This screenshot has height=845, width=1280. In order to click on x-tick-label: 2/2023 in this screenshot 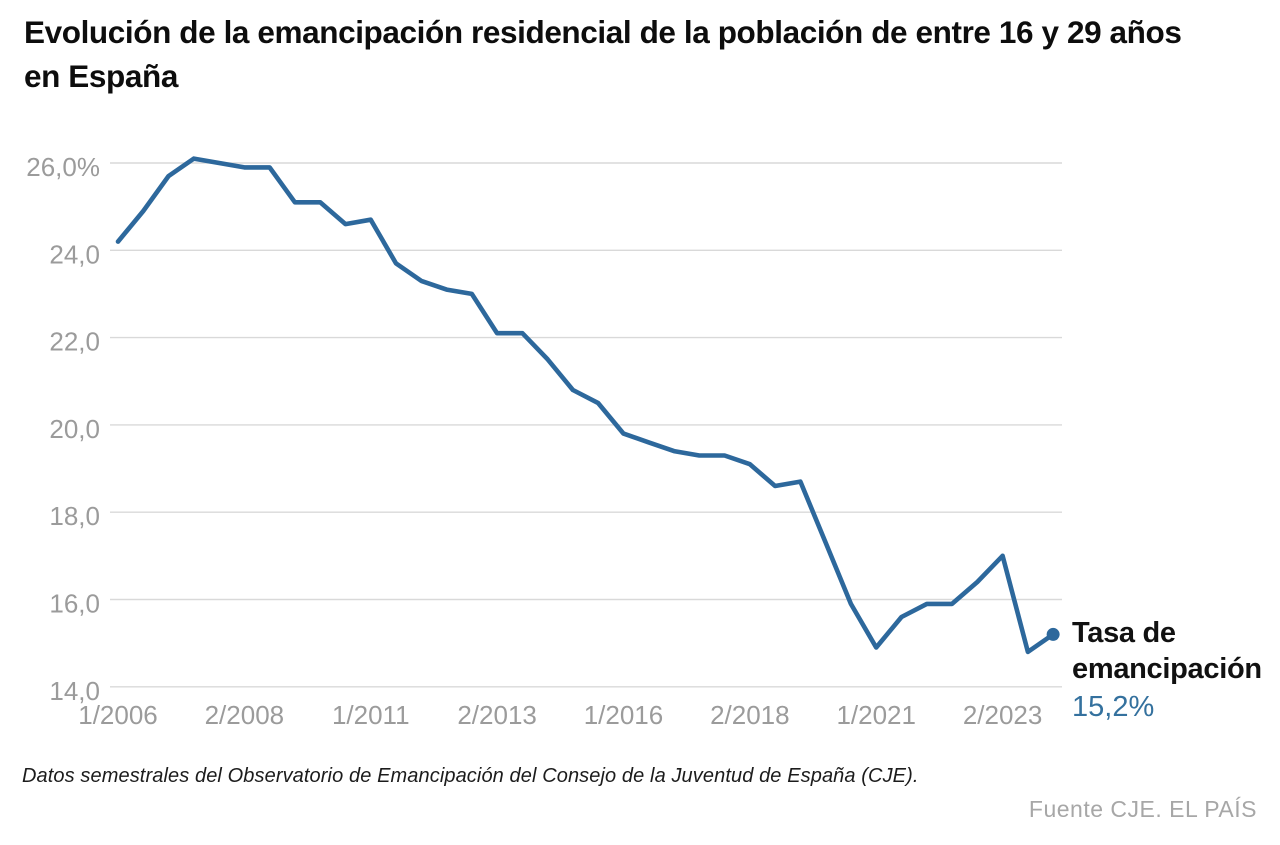, I will do `click(1003, 715)`.